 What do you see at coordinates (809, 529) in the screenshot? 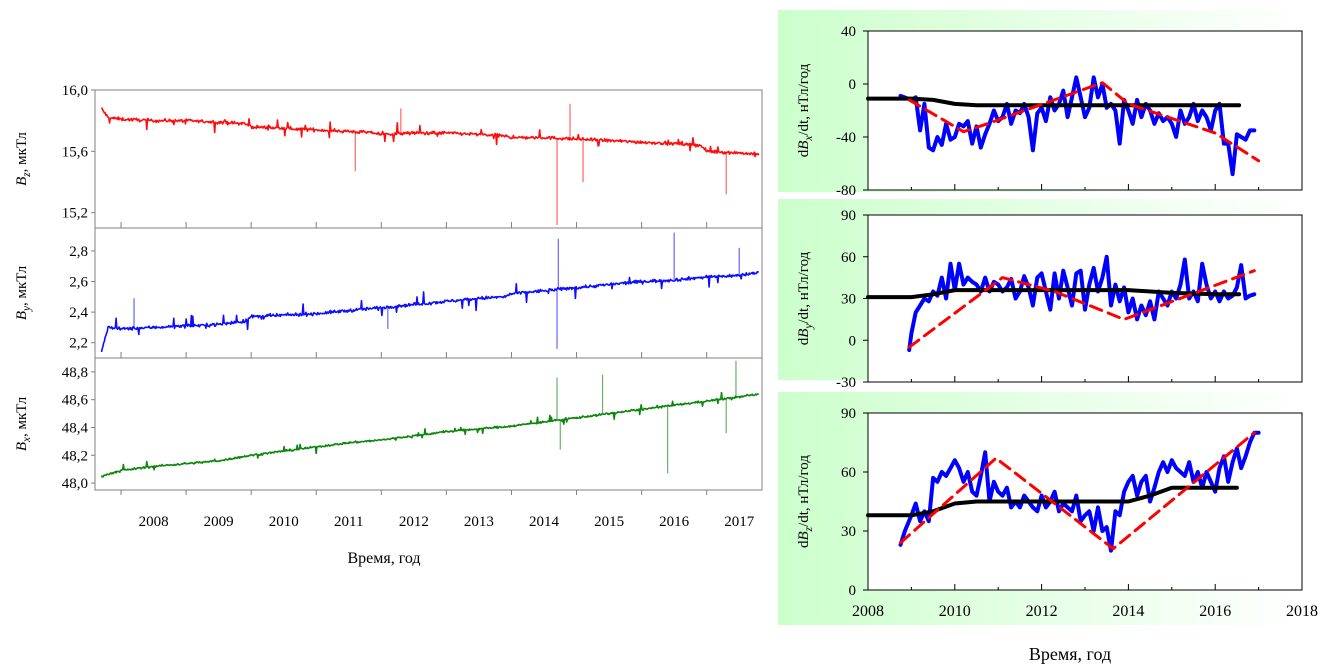
I see `dbz-y-axis-label-subscript: z` at bounding box center [809, 529].